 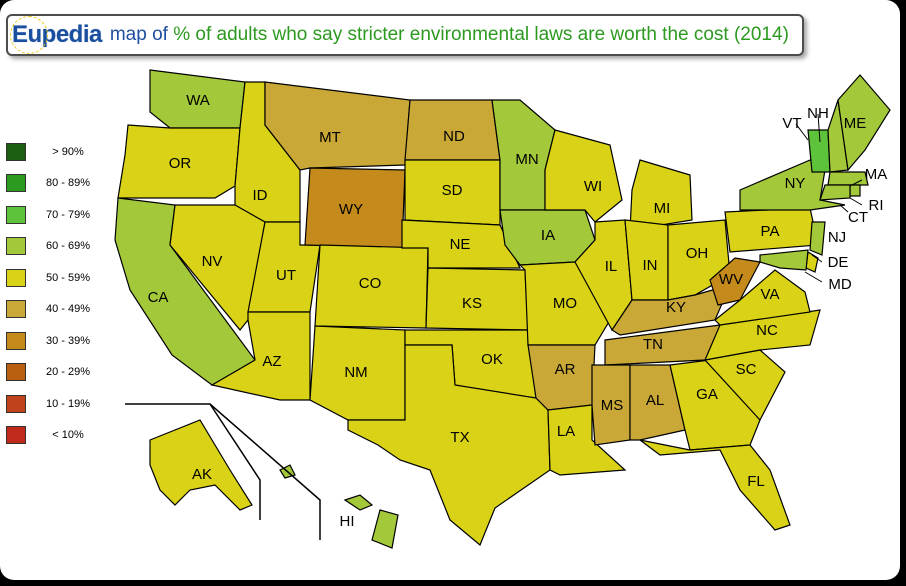 What do you see at coordinates (662, 208) in the screenshot?
I see `state-label-mi: MI` at bounding box center [662, 208].